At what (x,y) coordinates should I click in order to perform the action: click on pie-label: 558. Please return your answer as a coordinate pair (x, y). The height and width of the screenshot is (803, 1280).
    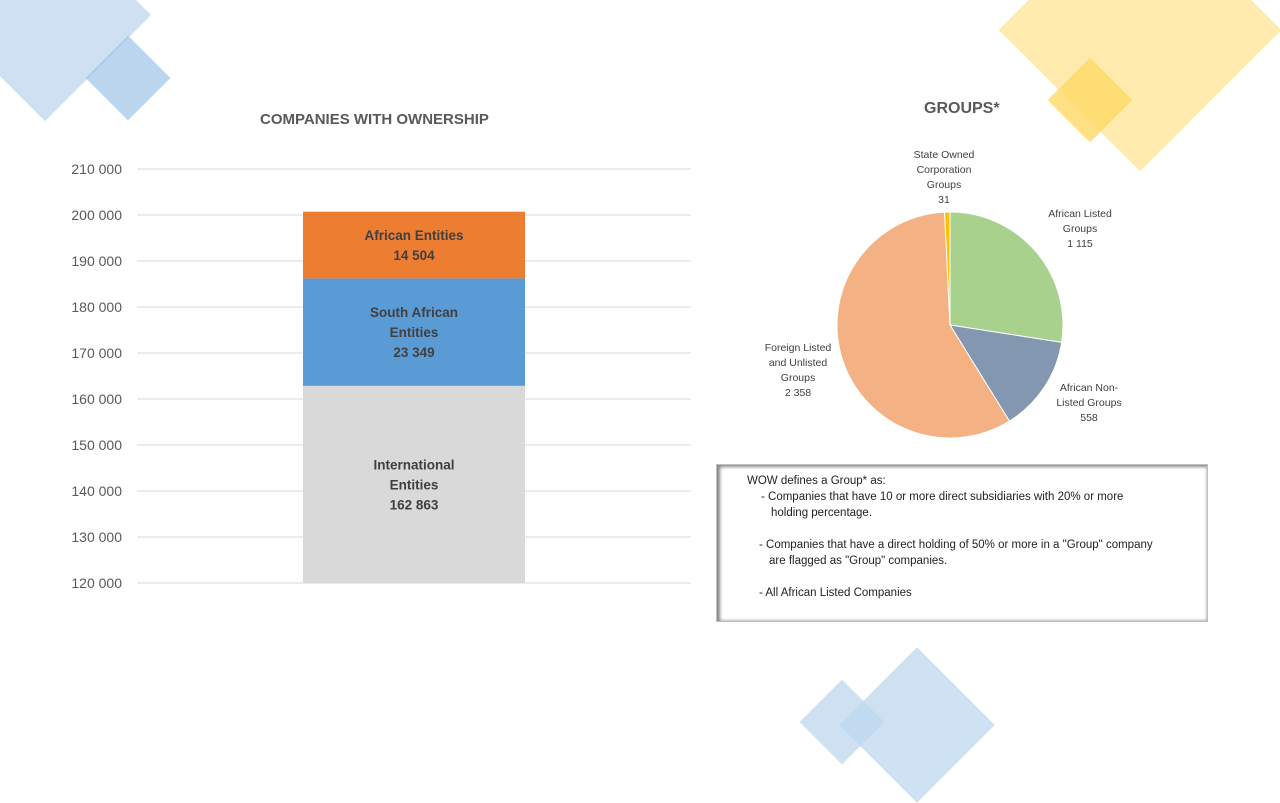
    Looking at the image, I should click on (1089, 418).